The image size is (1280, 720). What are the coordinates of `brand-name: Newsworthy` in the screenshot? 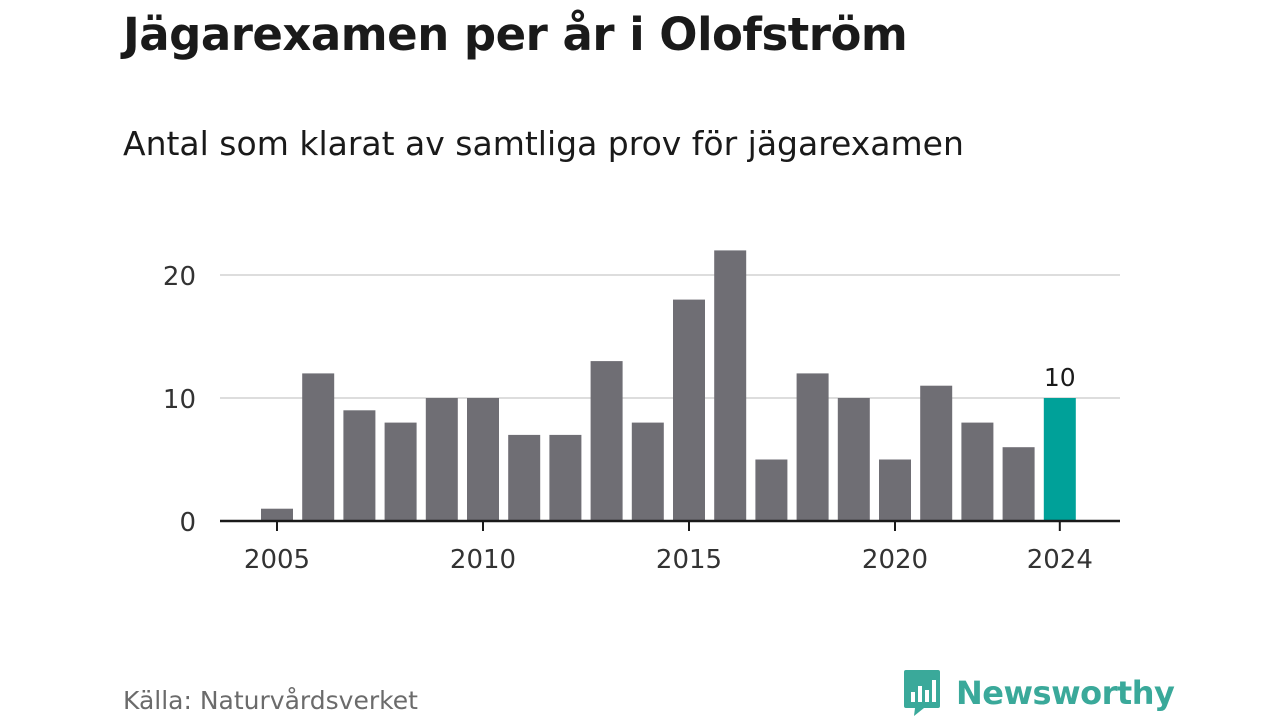 It's located at (1065, 693).